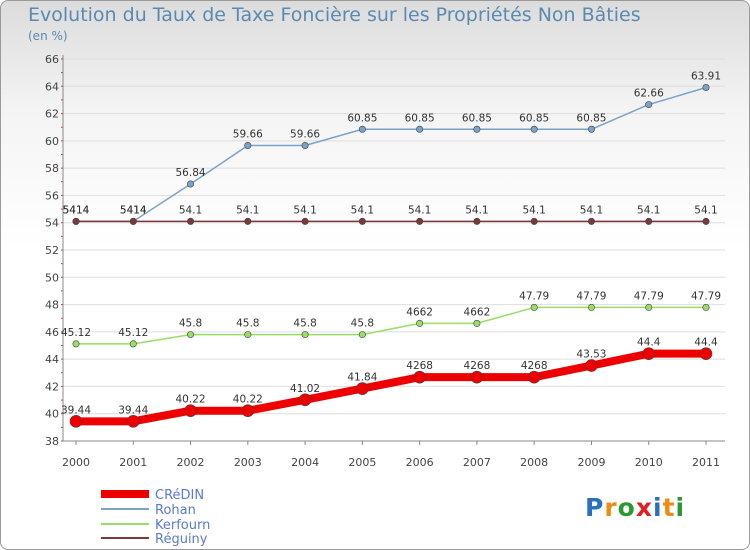 The width and height of the screenshot is (750, 550). What do you see at coordinates (182, 525) in the screenshot?
I see `legend-label-kerfourn: Kerfourn` at bounding box center [182, 525].